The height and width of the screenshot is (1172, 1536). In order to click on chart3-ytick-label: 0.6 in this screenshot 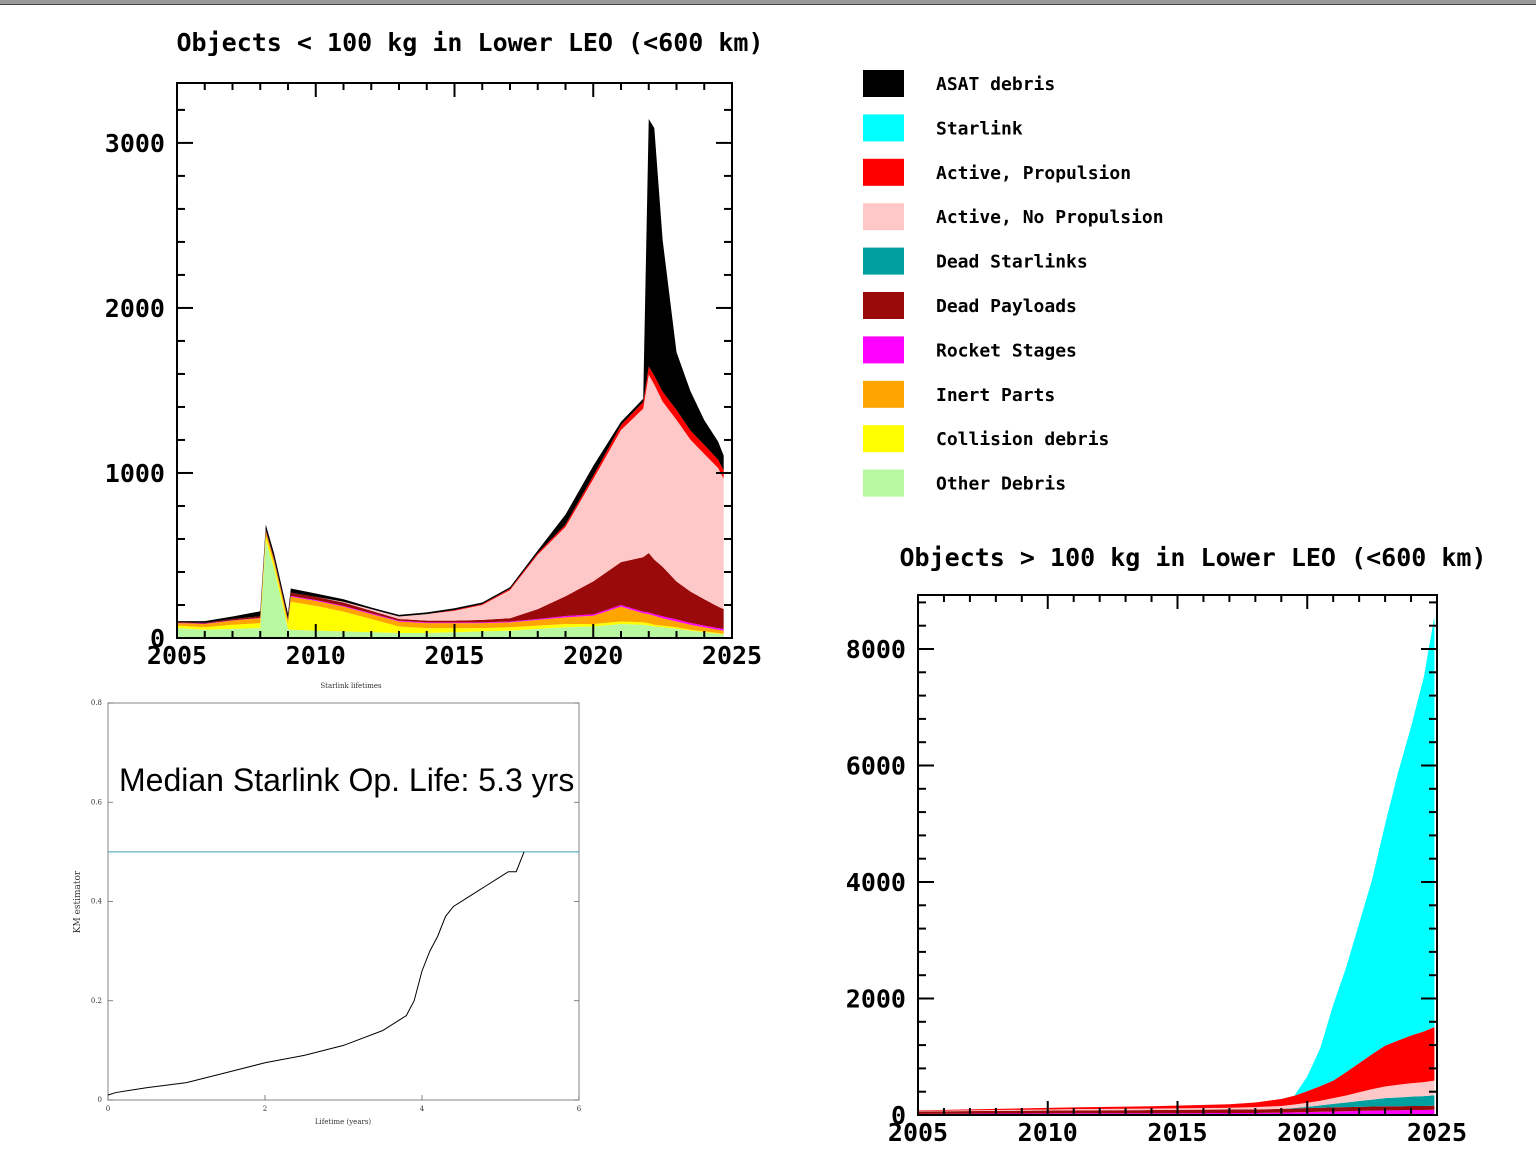, I will do `click(97, 802)`.